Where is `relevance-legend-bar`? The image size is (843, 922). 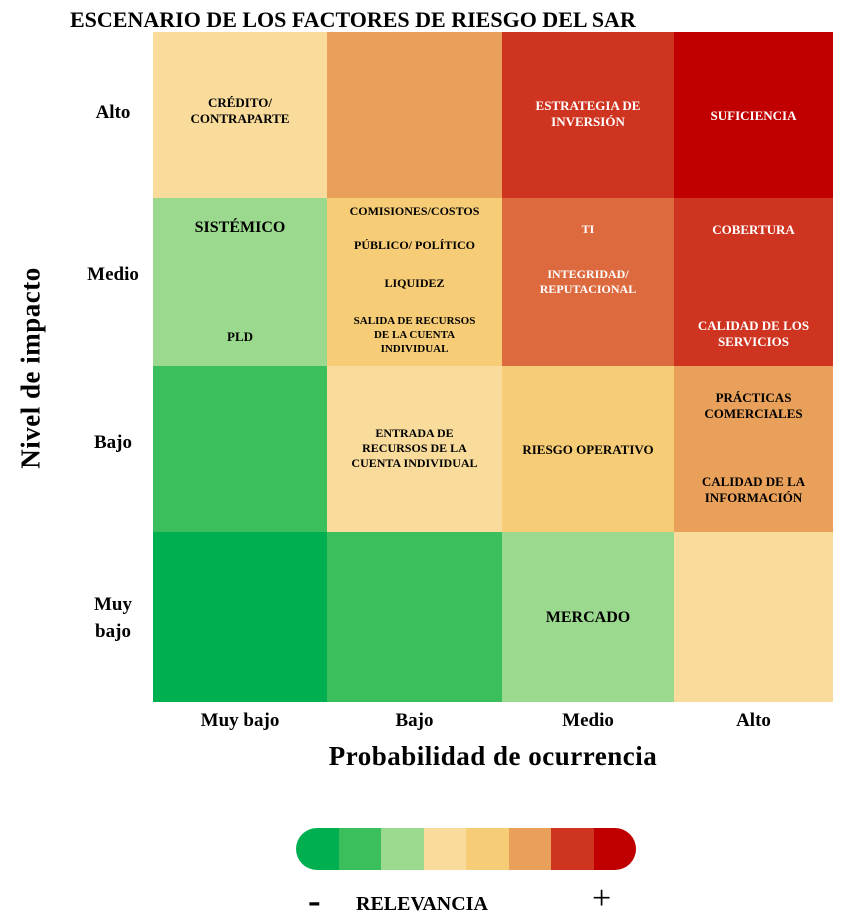 relevance-legend-bar is located at coordinates (466, 849).